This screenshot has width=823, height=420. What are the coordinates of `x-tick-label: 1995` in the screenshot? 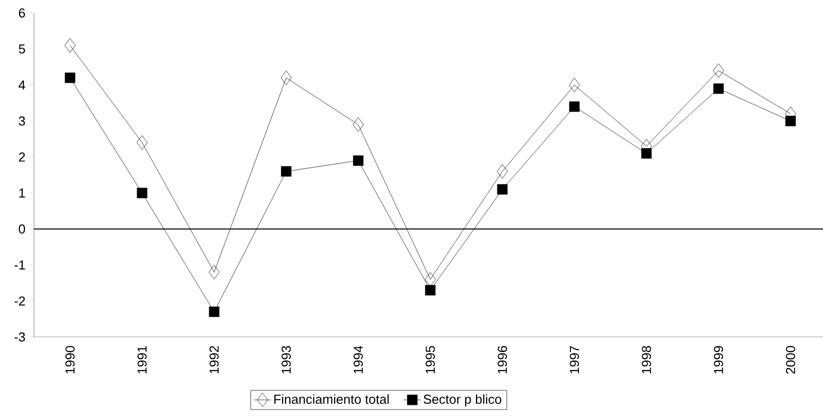 It's located at (430, 360).